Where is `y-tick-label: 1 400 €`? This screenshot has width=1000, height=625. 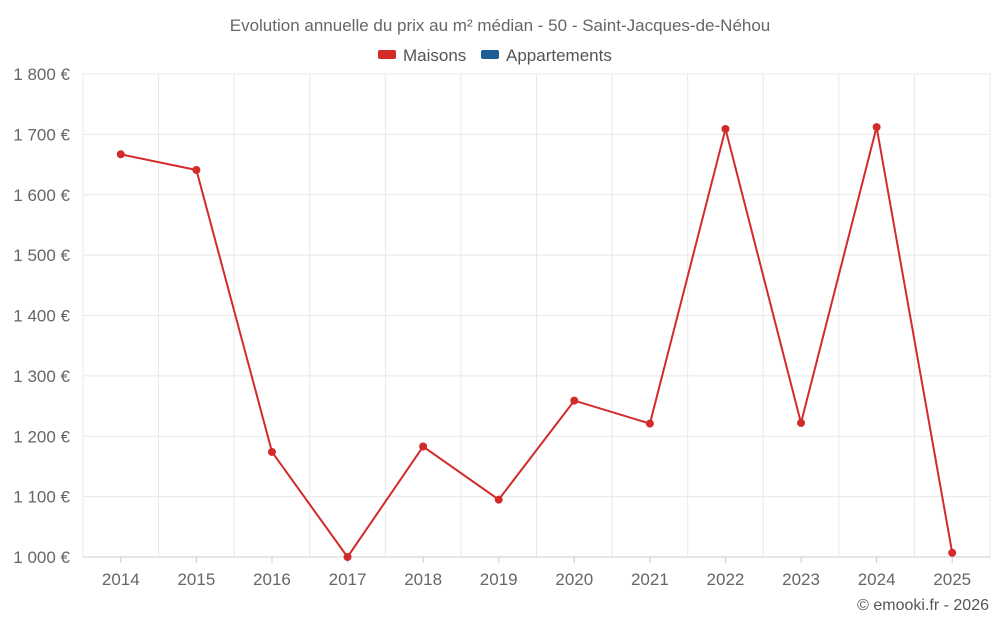 y-tick-label: 1 400 € is located at coordinates (41, 316).